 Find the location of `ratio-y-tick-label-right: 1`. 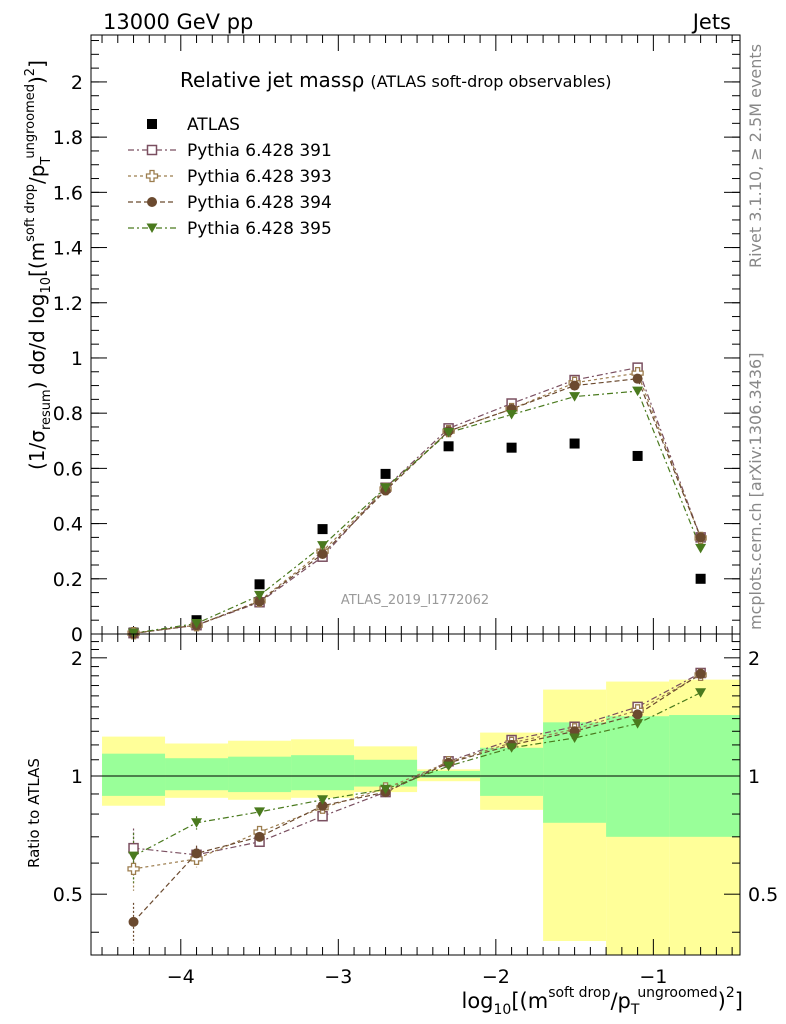

ratio-y-tick-label-right: 1 is located at coordinates (754, 777).